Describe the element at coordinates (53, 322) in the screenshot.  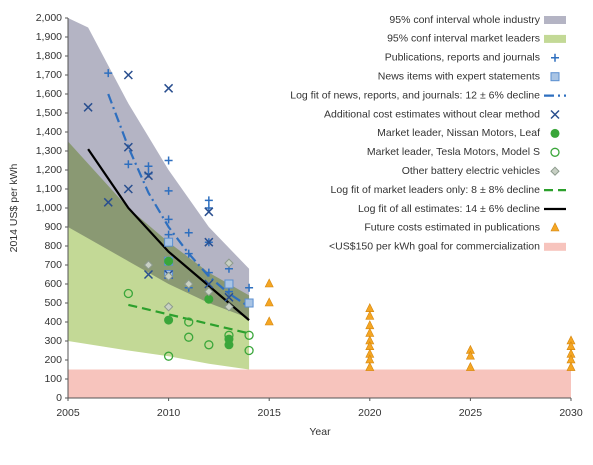
I see `y-tick-label: 400` at that location.